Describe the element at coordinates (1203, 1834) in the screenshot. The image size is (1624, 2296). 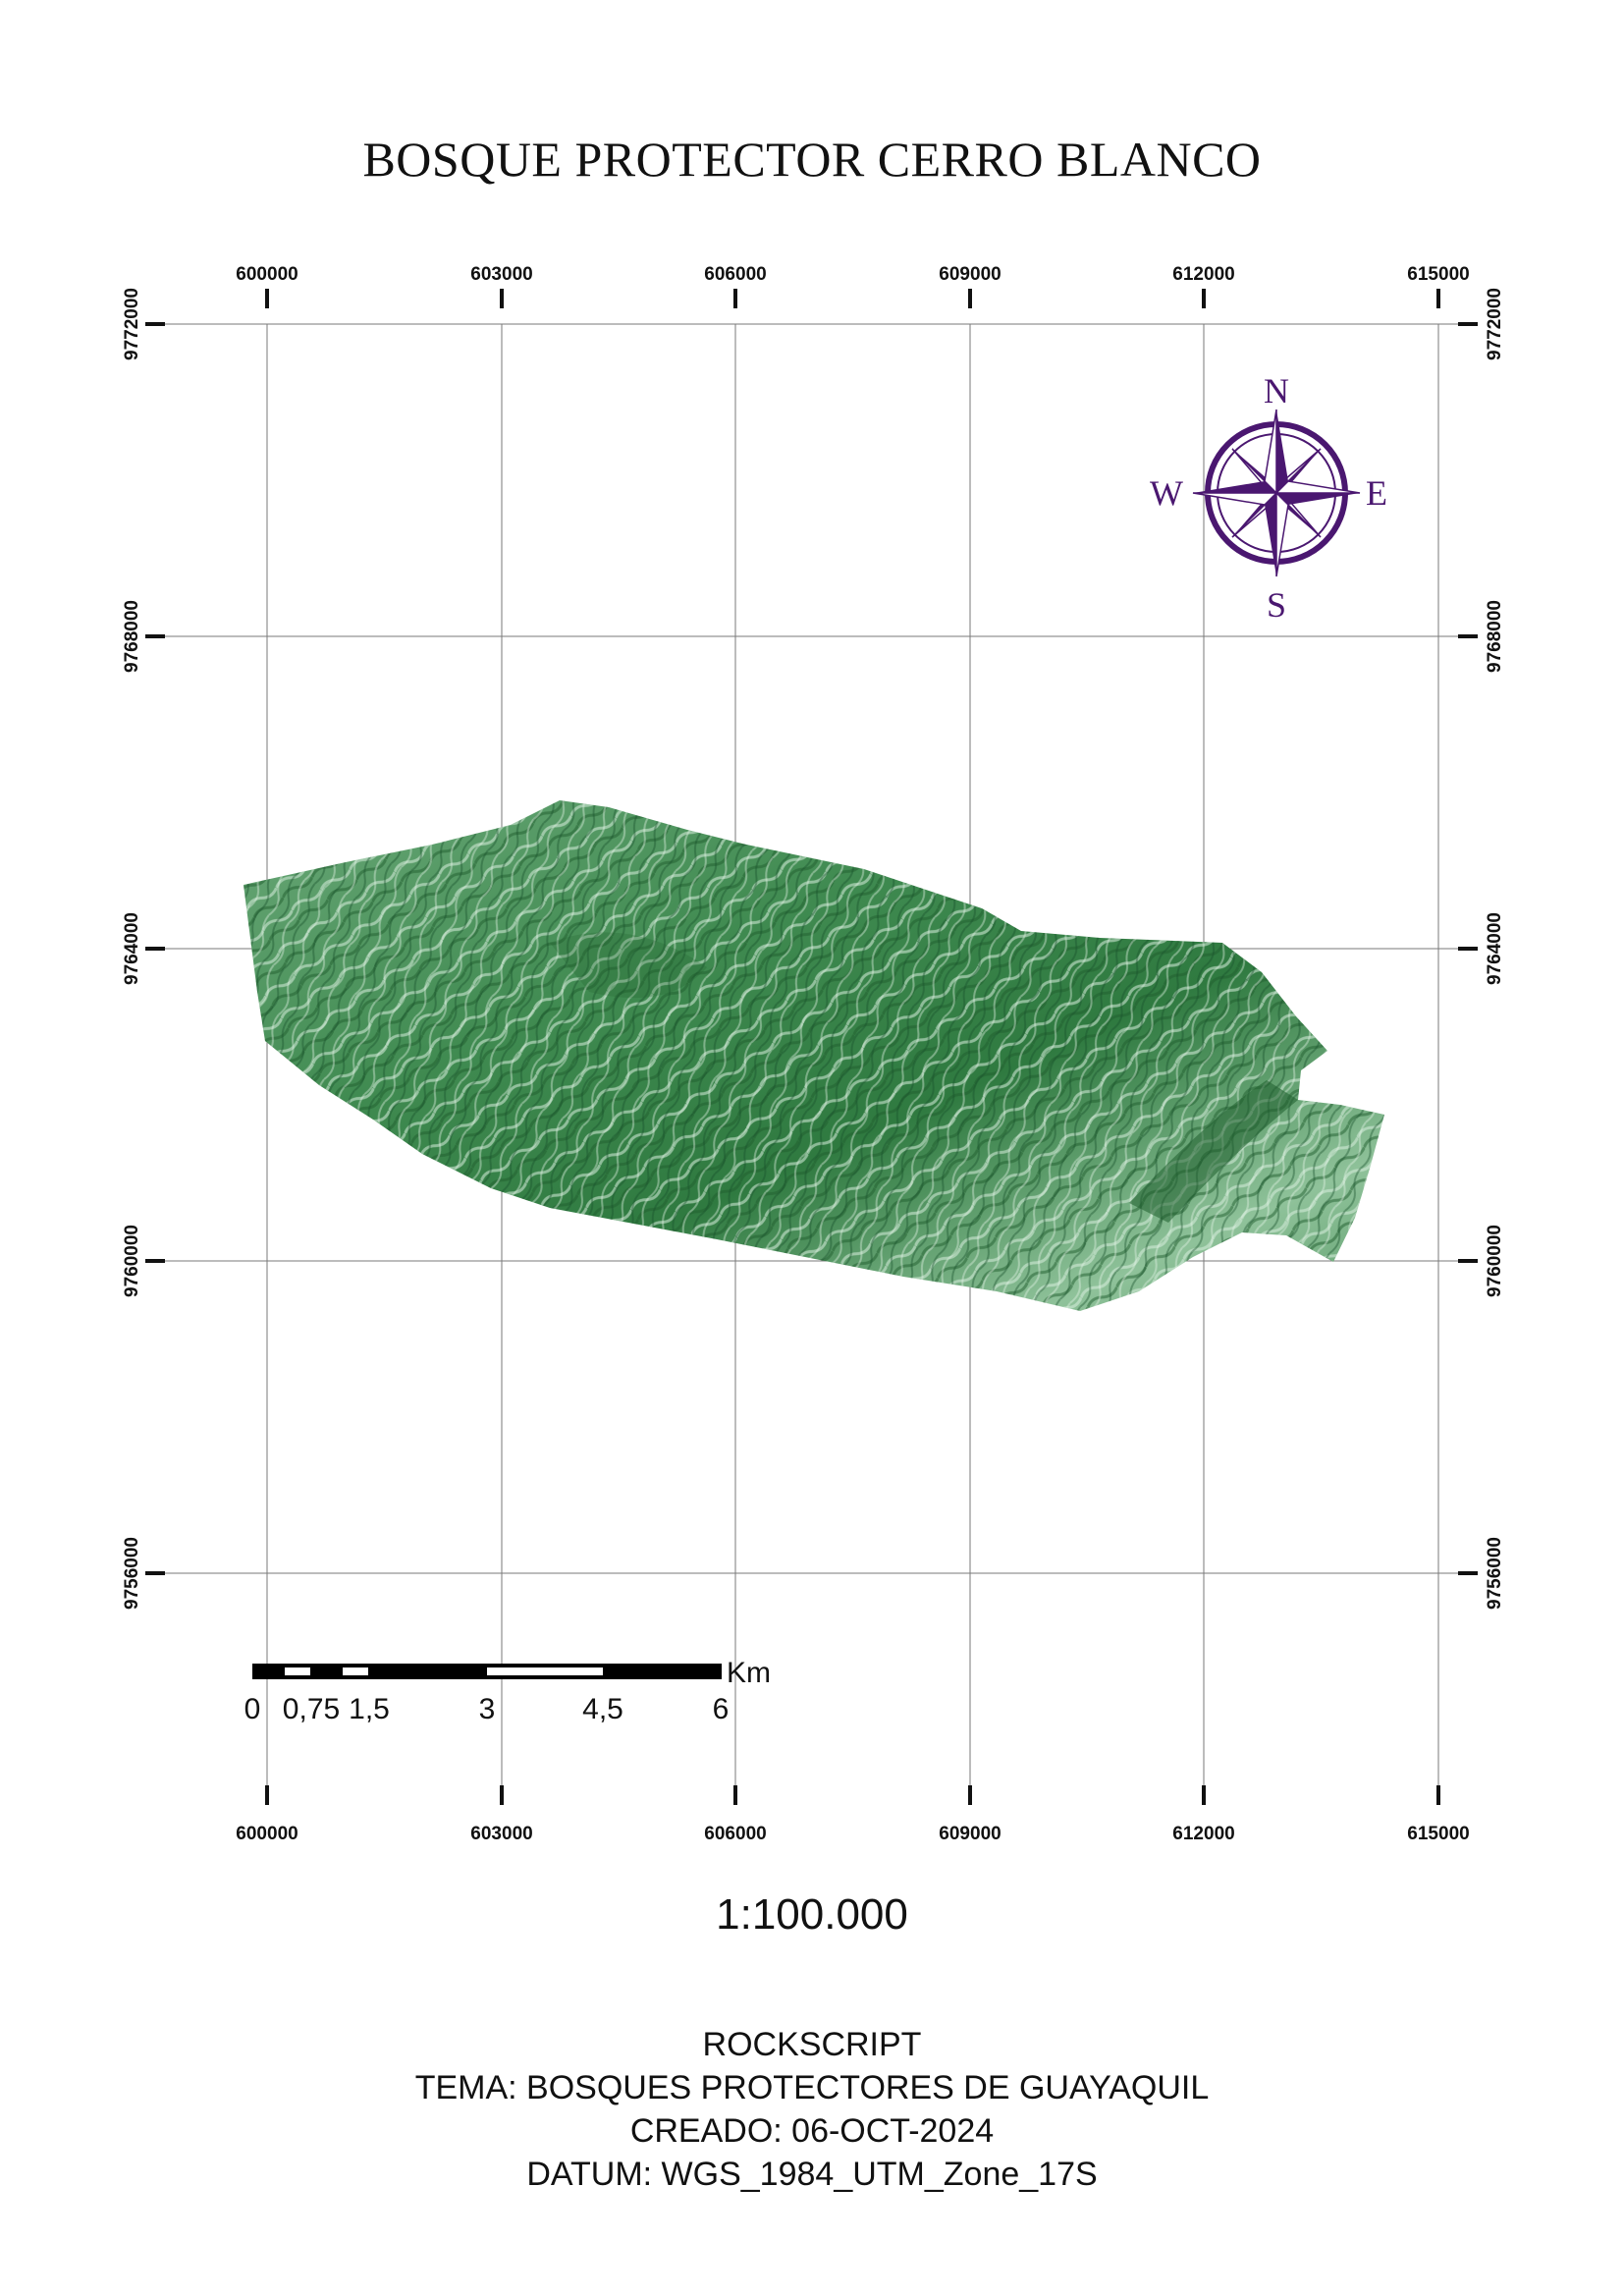
I see `x-label-bottom: 612000` at that location.